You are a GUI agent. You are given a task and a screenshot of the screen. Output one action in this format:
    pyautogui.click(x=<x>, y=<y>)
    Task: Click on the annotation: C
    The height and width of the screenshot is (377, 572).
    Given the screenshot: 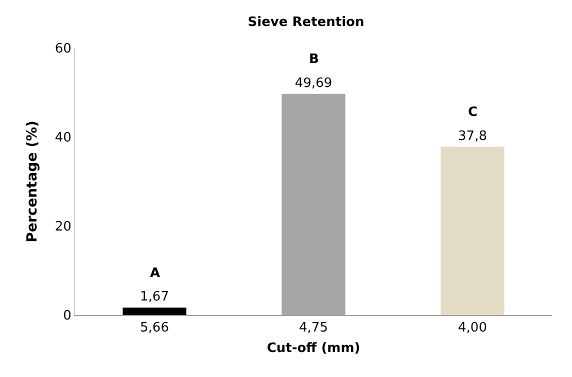 What is the action you would take?
    pyautogui.click(x=473, y=112)
    